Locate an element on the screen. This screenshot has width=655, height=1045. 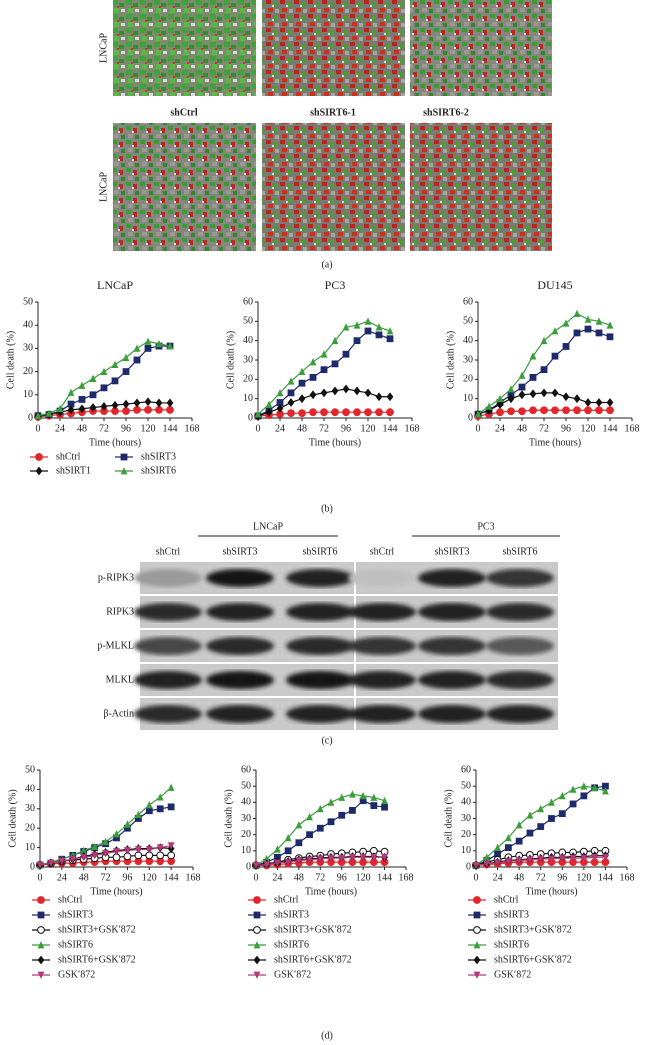
column-label: shSIRT6-1 is located at coordinates (333, 112).